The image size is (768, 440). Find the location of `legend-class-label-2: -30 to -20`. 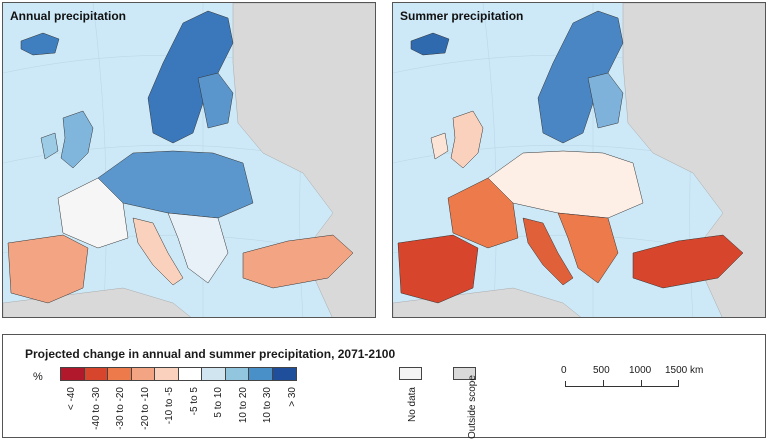

legend-class-label-2: -30 to -20 is located at coordinates (120, 408).